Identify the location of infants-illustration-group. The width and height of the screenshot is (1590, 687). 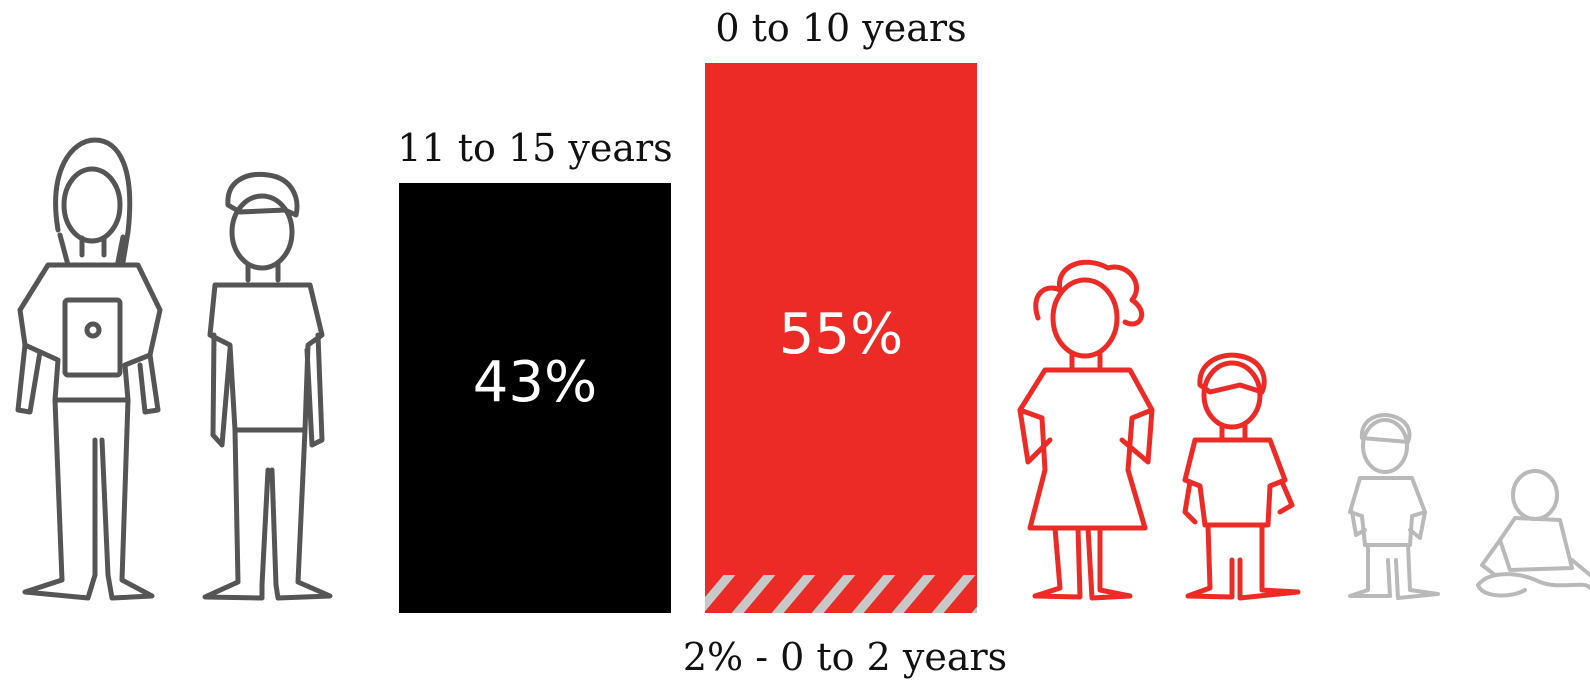
(1469, 506).